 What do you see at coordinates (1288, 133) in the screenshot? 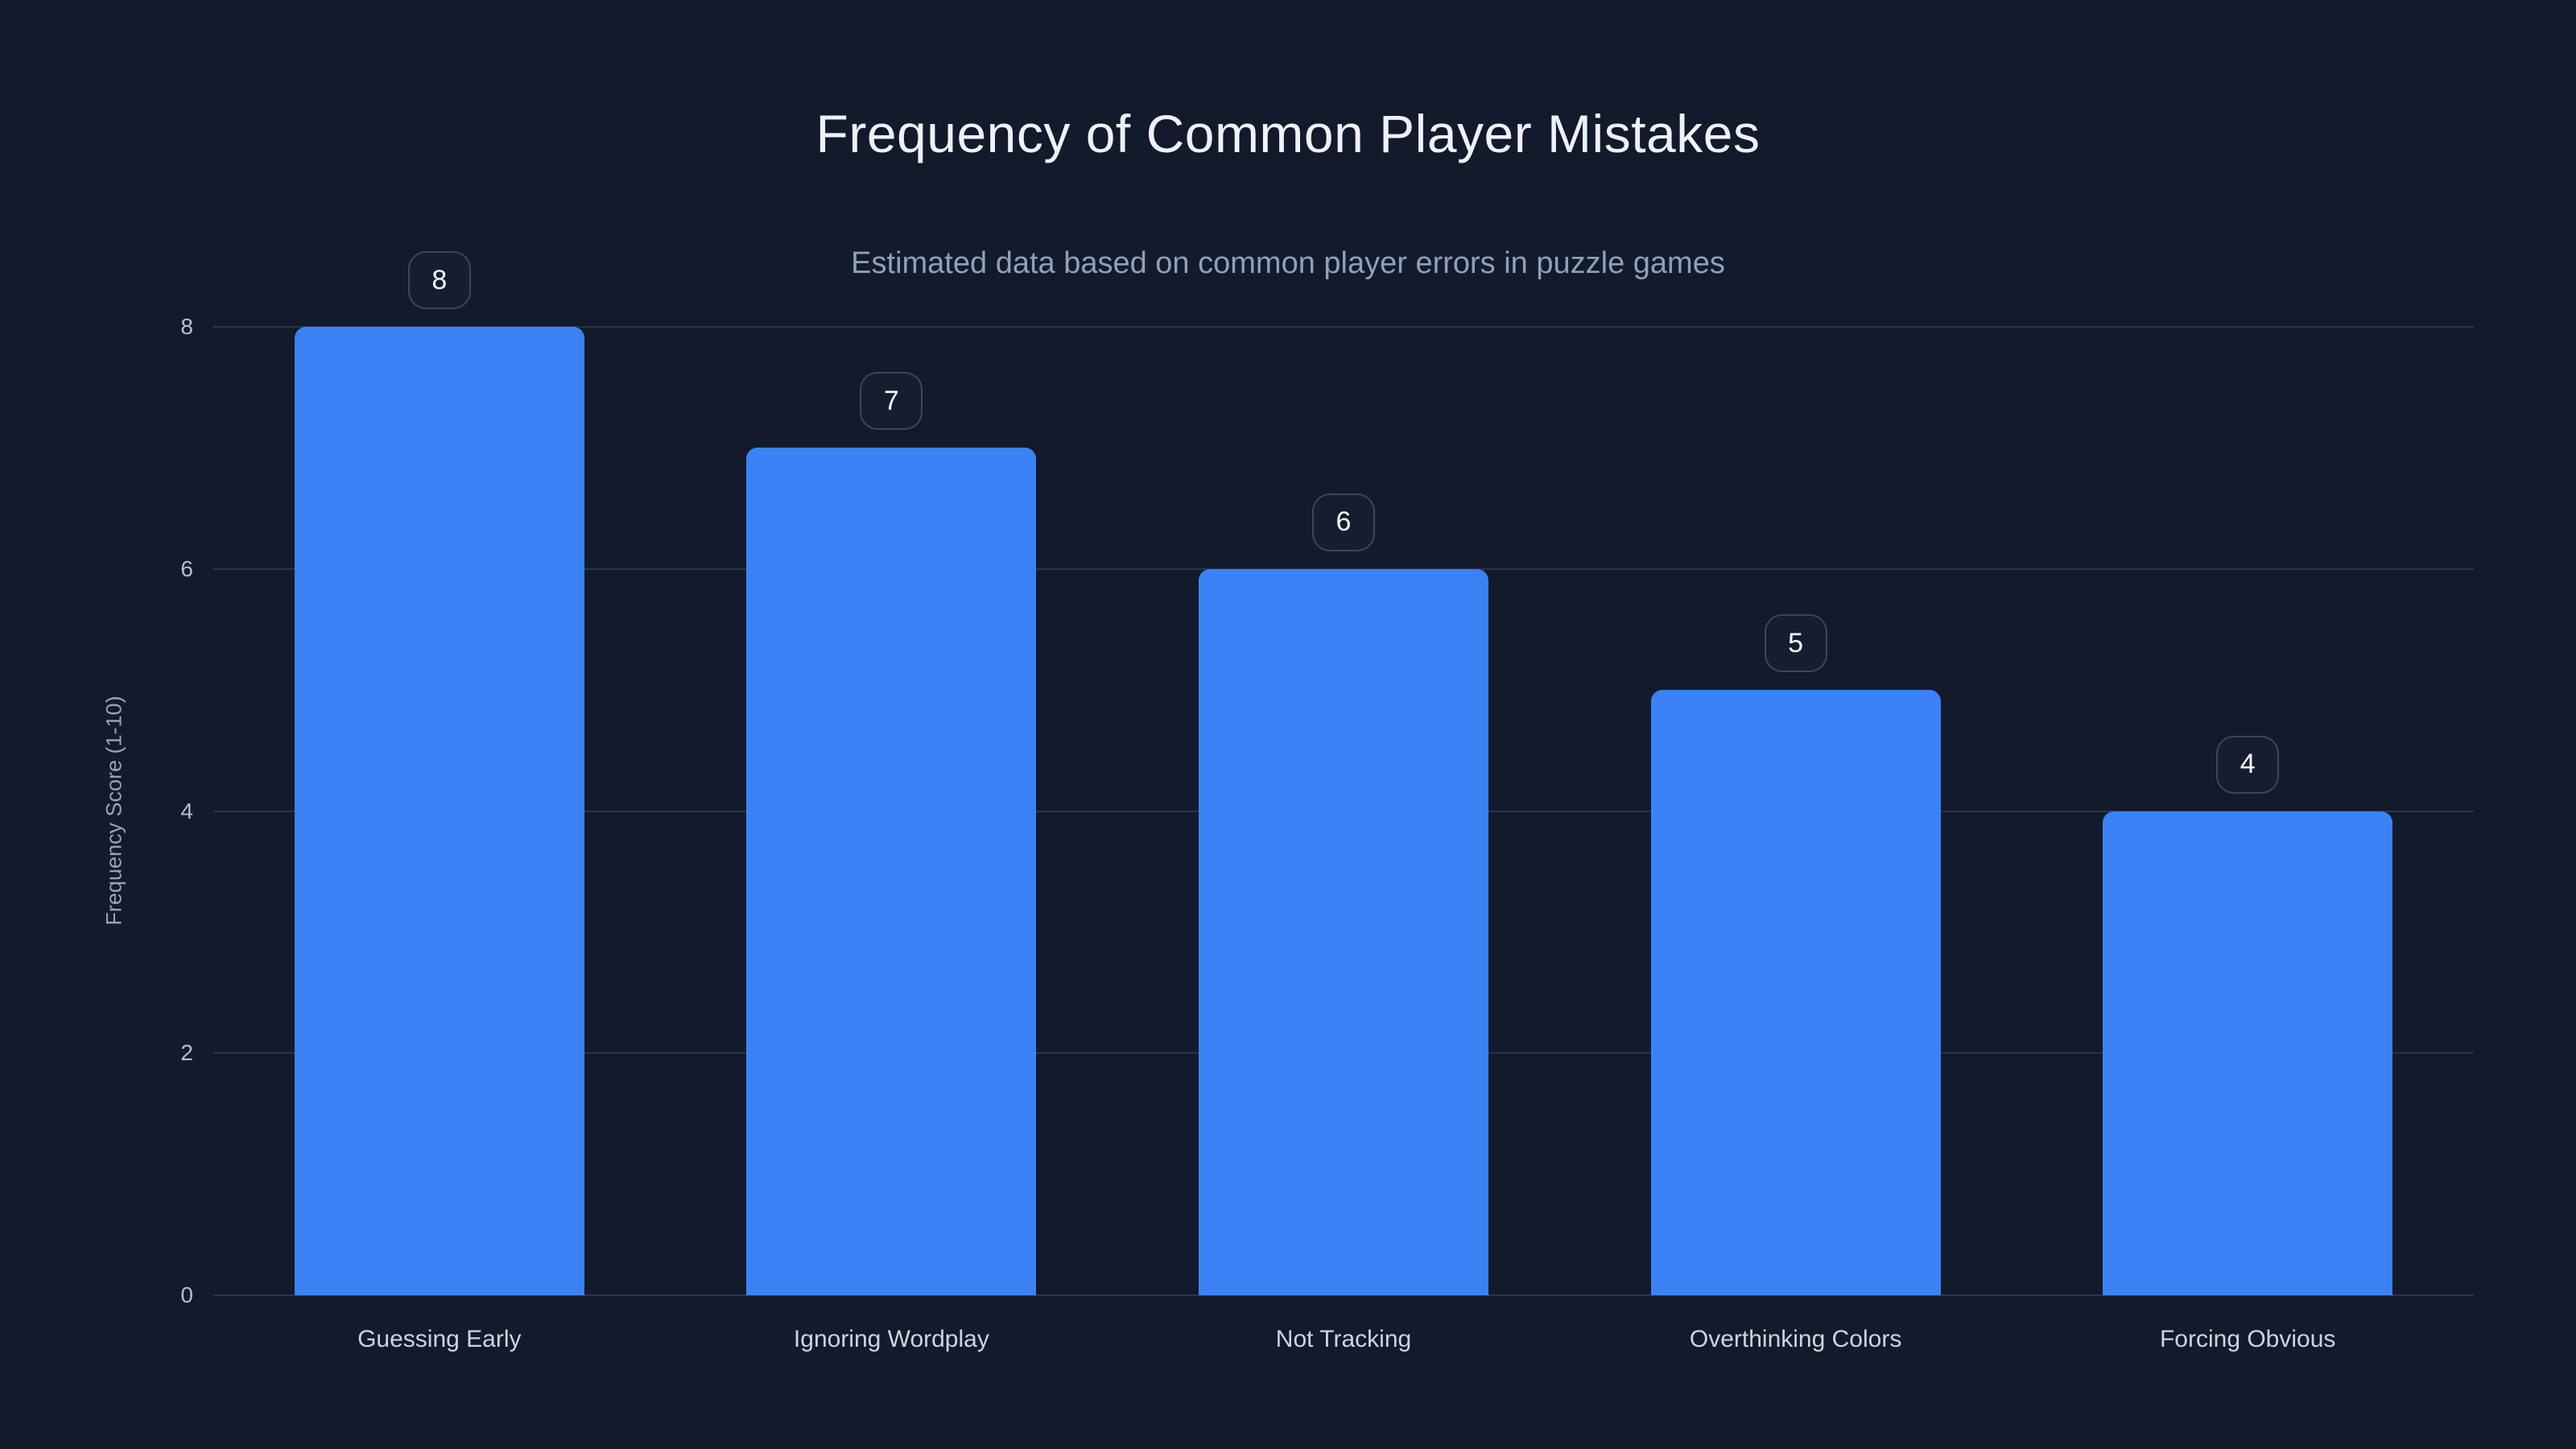
I see `chart-title: Frequency of Common Player Mistakes` at bounding box center [1288, 133].